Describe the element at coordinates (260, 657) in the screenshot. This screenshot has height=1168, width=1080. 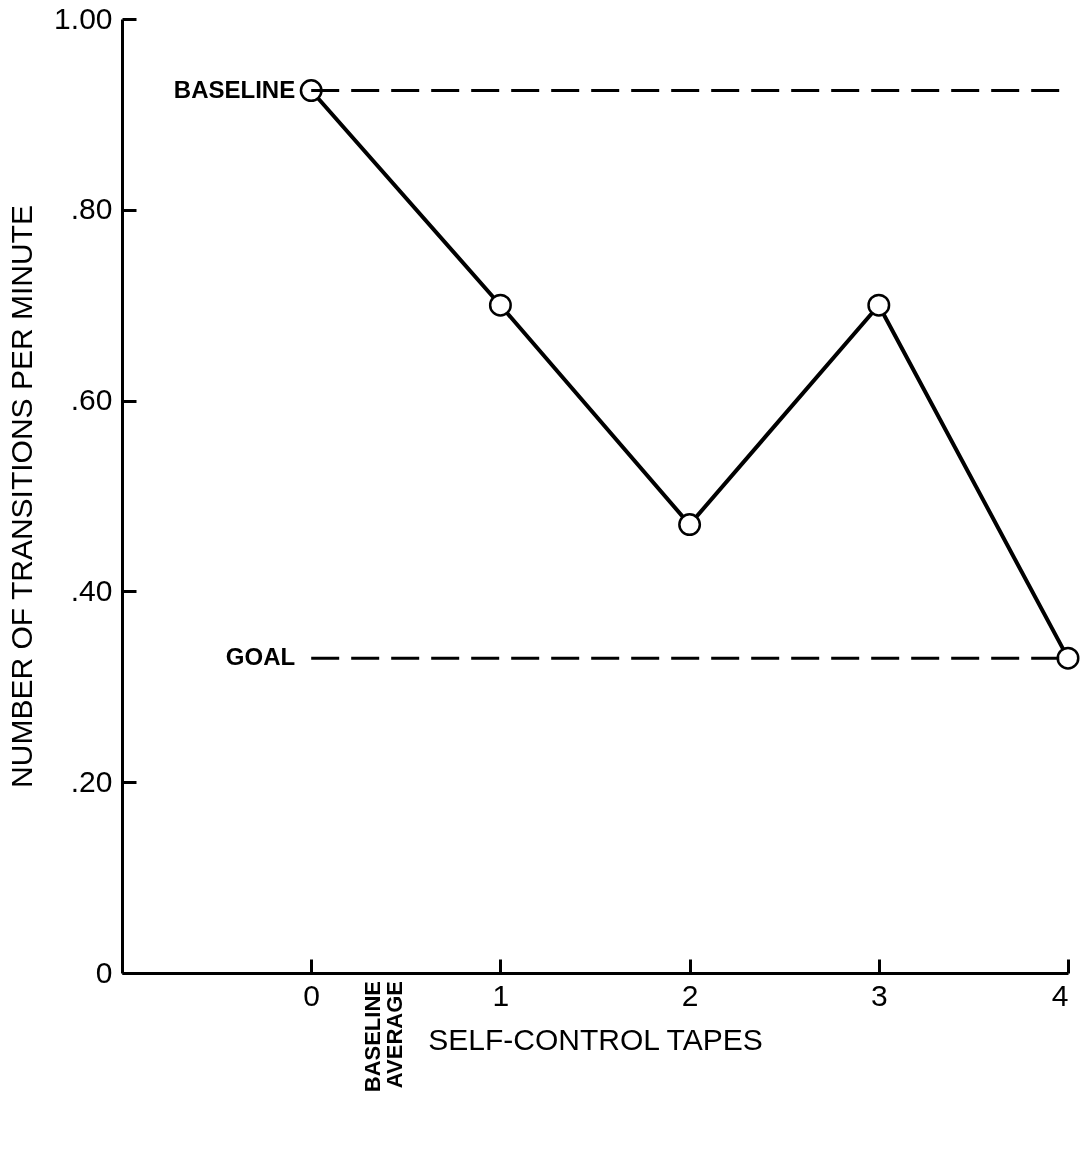
I see `ref-line-label: GOAL` at that location.